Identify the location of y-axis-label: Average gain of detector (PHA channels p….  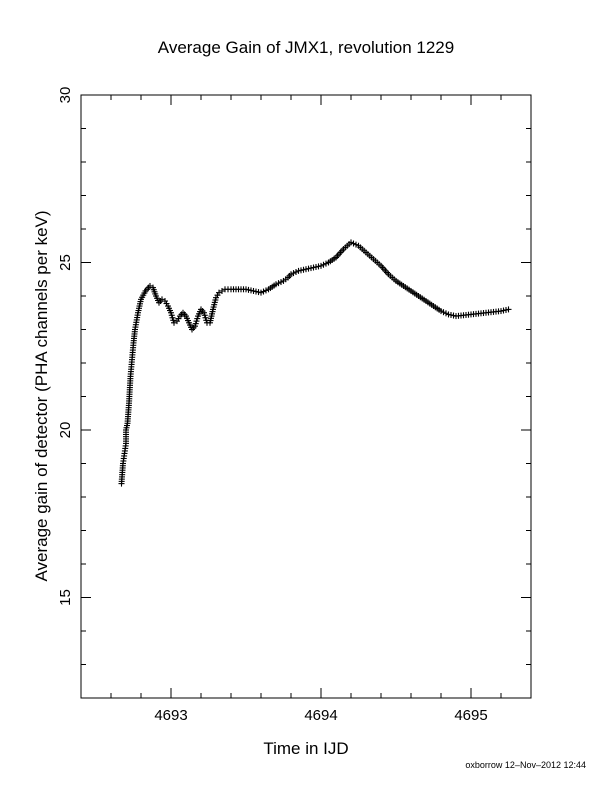
(41, 395).